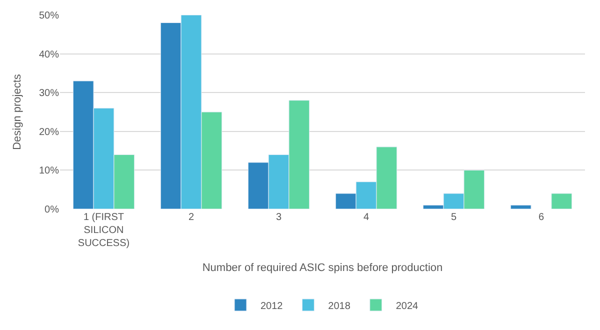 This screenshot has height=330, width=600. Describe the element at coordinates (191, 217) in the screenshot. I see `x-tick-label: 2` at that location.